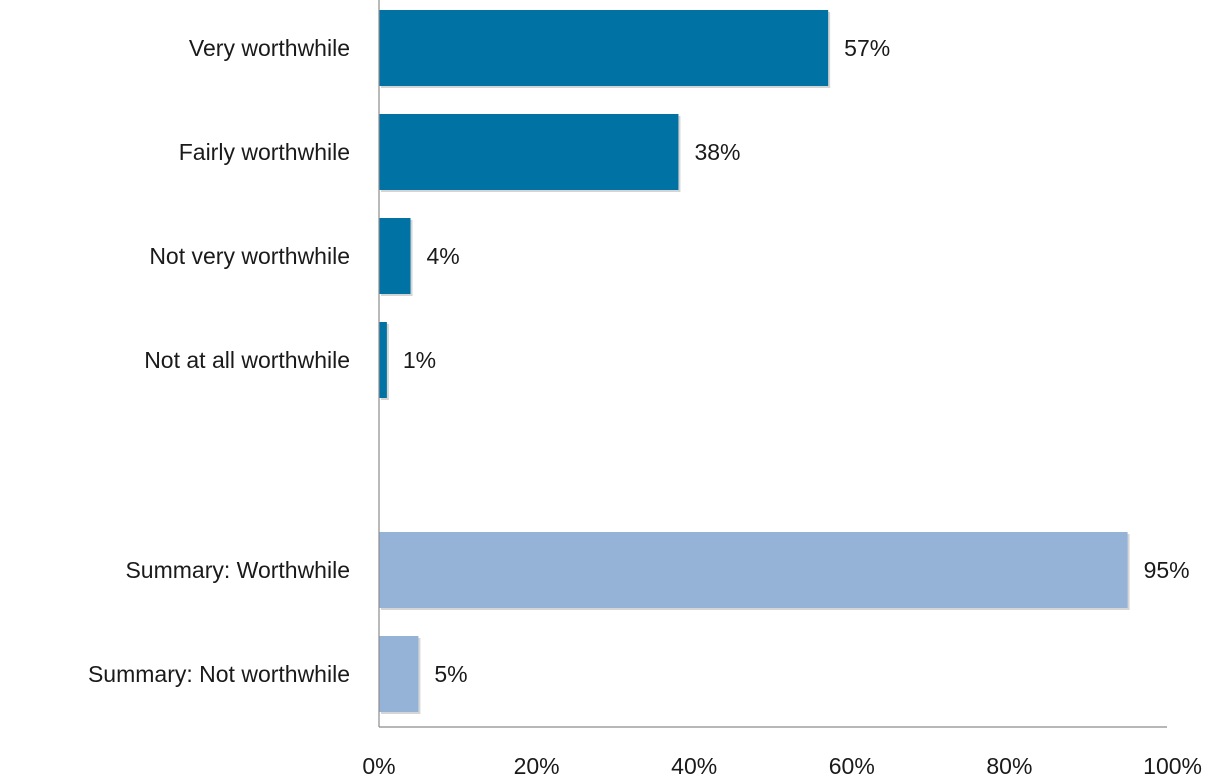  Describe the element at coordinates (443, 256) in the screenshot. I see `value-label: 4%` at that location.